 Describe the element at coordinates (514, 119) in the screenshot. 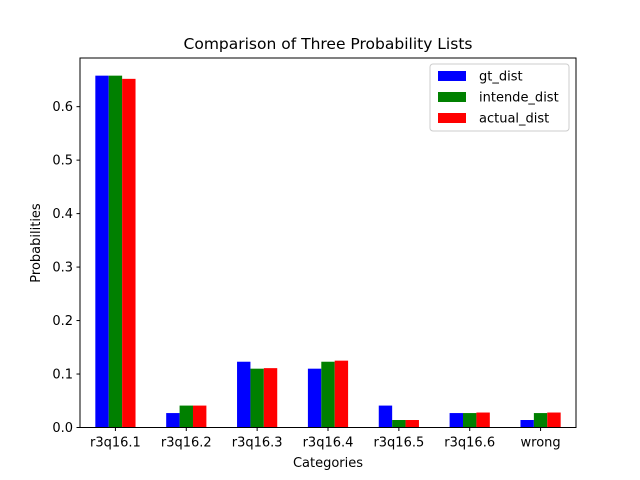

I see `legend-label-actual_dist: actual_dist` at that location.